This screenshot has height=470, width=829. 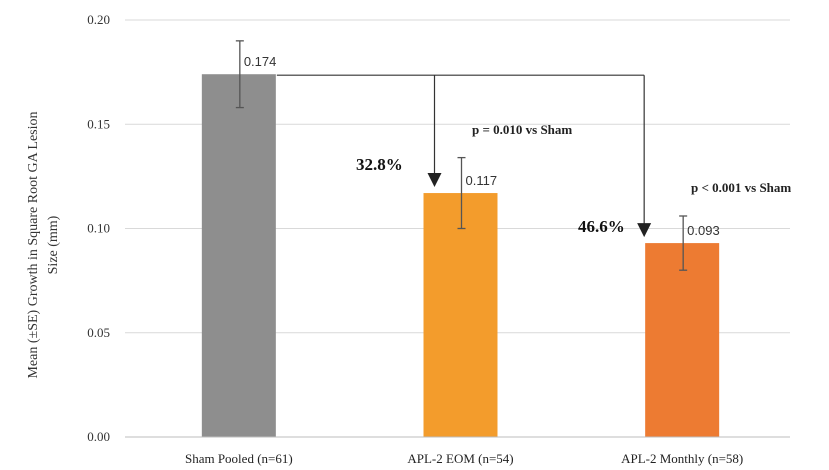 I want to click on y-axis-label-line-2: Size (mm), so click(x=53, y=244).